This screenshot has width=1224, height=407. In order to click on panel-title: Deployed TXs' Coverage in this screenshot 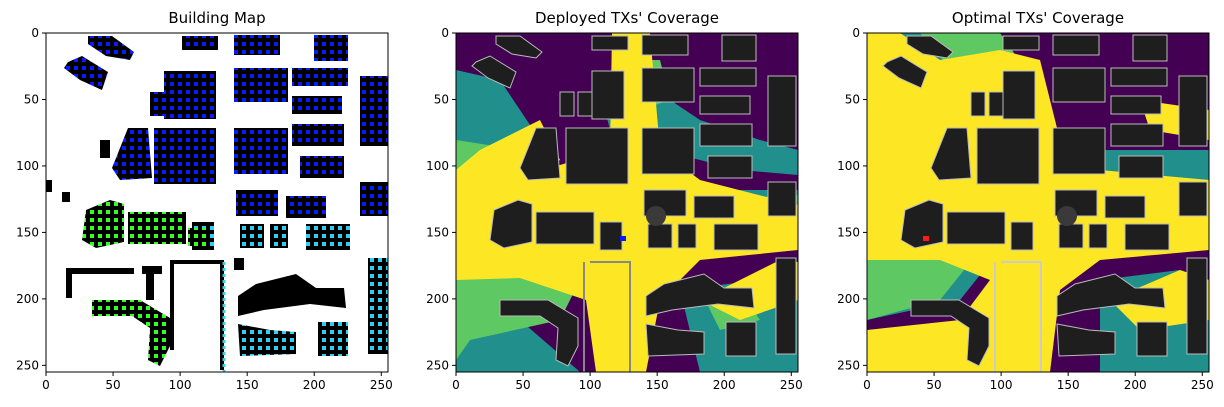, I will do `click(627, 18)`.